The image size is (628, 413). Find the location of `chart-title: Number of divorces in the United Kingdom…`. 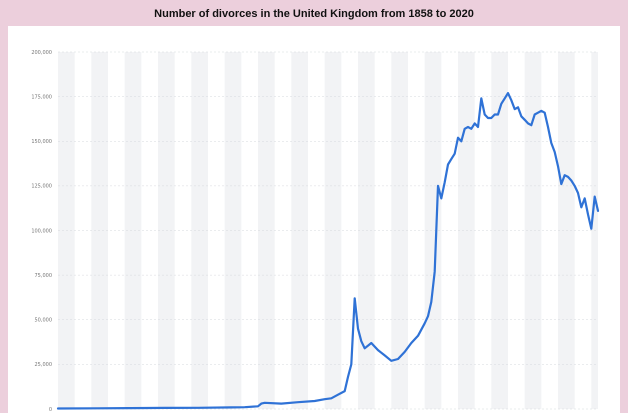

chart-title: Number of divorces in the United Kingdom… is located at coordinates (314, 14).